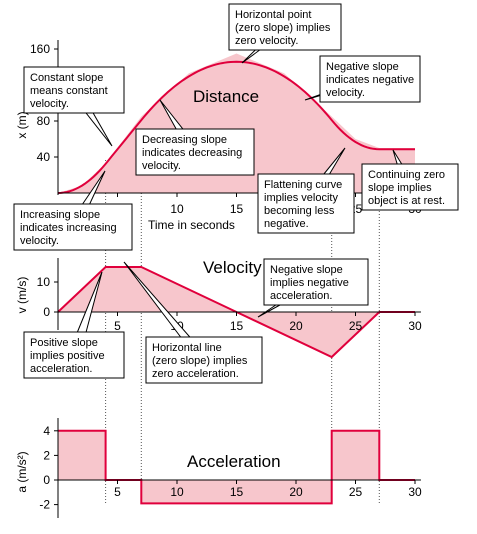 The width and height of the screenshot is (477, 534). What do you see at coordinates (22, 471) in the screenshot?
I see `y-axis-label: a (m/s²)` at bounding box center [22, 471].